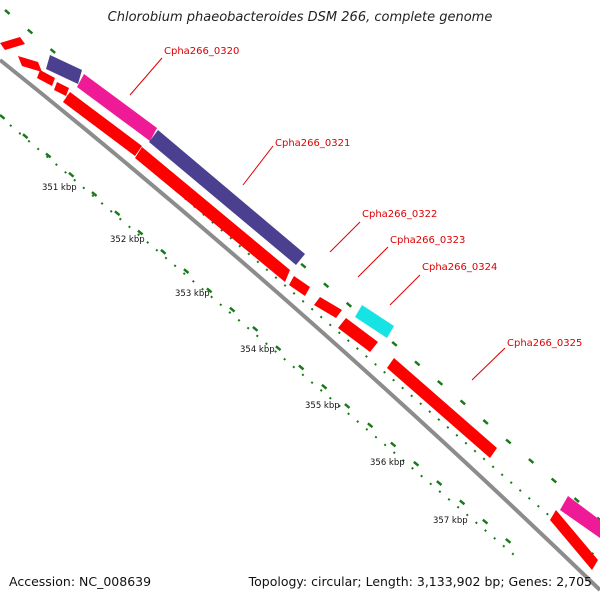 Image resolution: width=600 pixels, height=600 pixels. Describe the element at coordinates (312, 143) in the screenshot. I see `gene-label: Cpha266_0321` at that location.